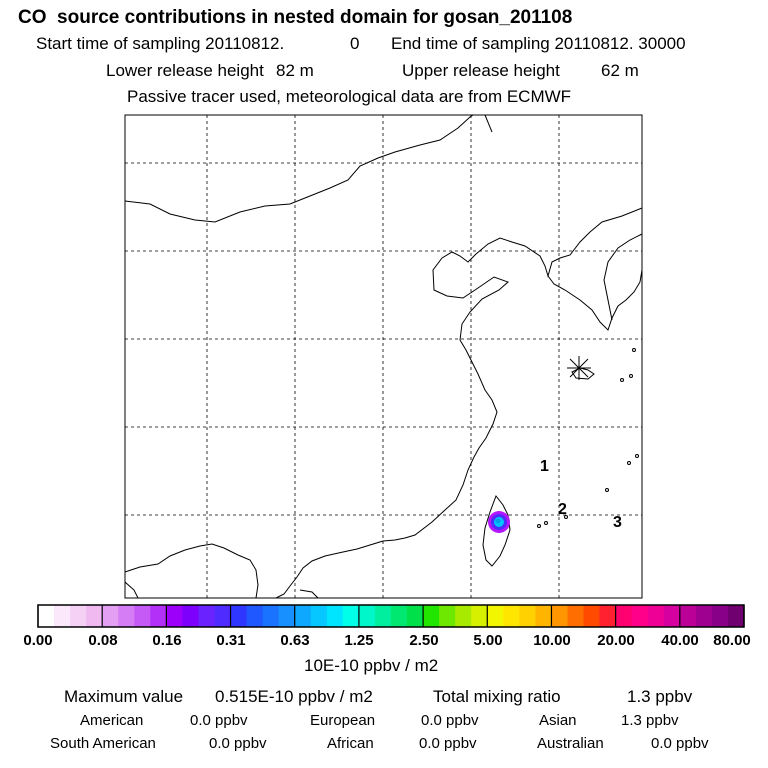 The image size is (768, 768). What do you see at coordinates (616, 640) in the screenshot?
I see `colorbar-tick: 20.00` at bounding box center [616, 640].